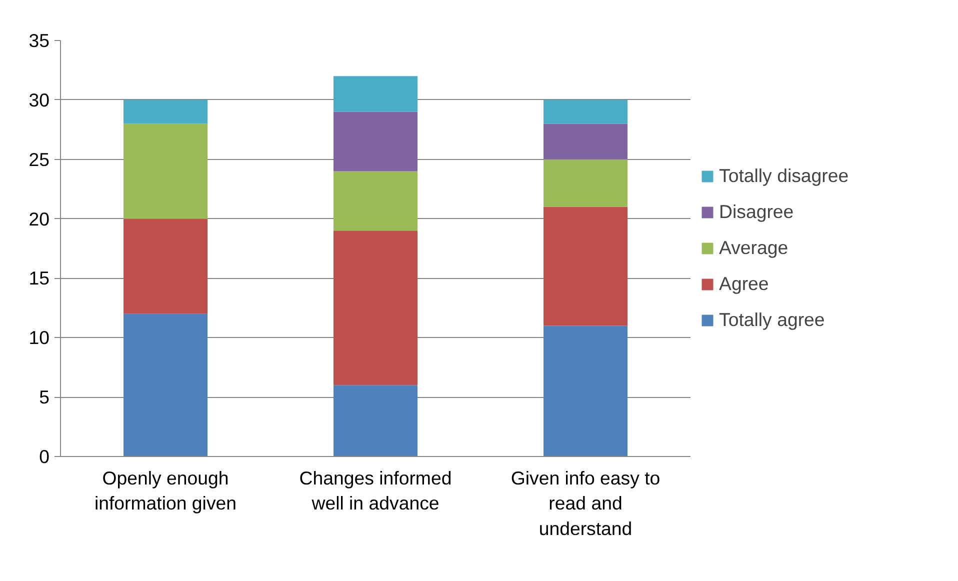 This screenshot has width=958, height=581. Describe the element at coordinates (39, 337) in the screenshot. I see `y-tick-label: 10` at that location.